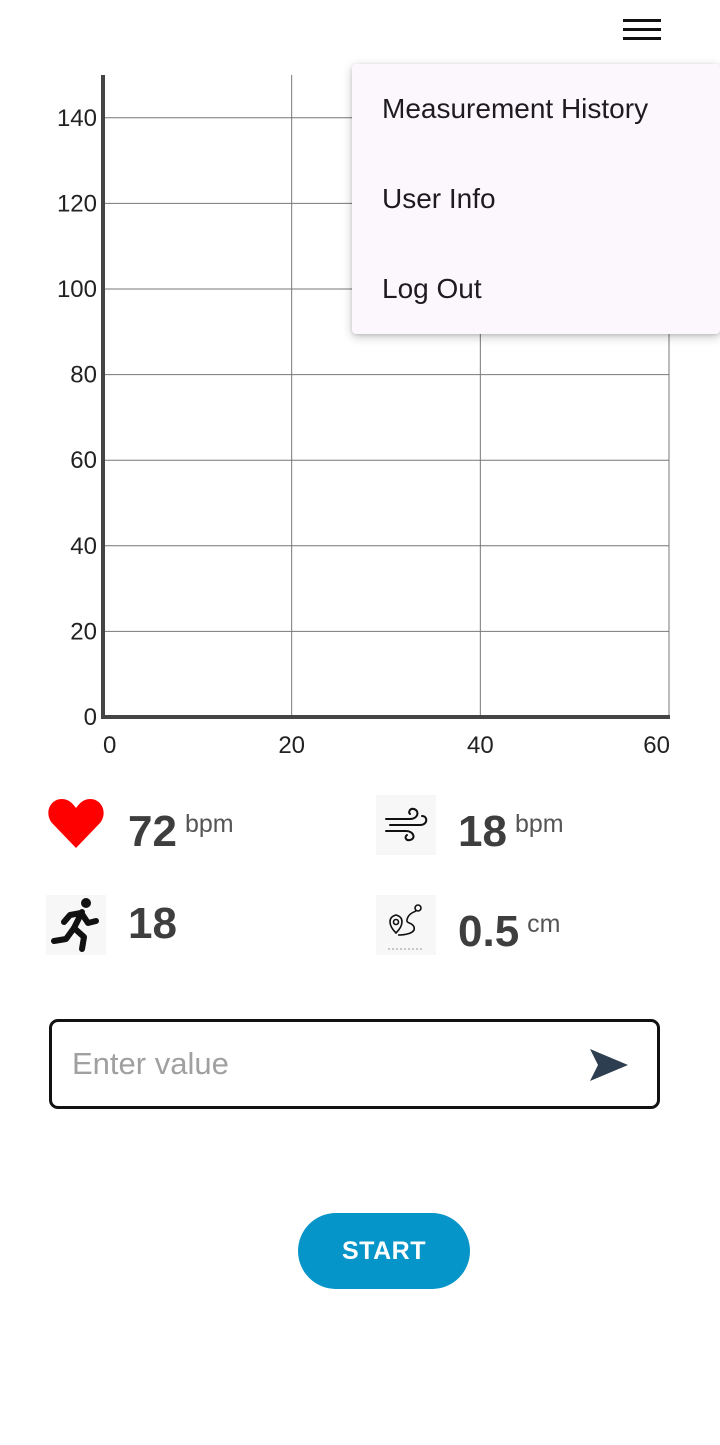 This screenshot has width=720, height=1445. I want to click on heart-rate-metric: 72 bpm, so click(196, 825).